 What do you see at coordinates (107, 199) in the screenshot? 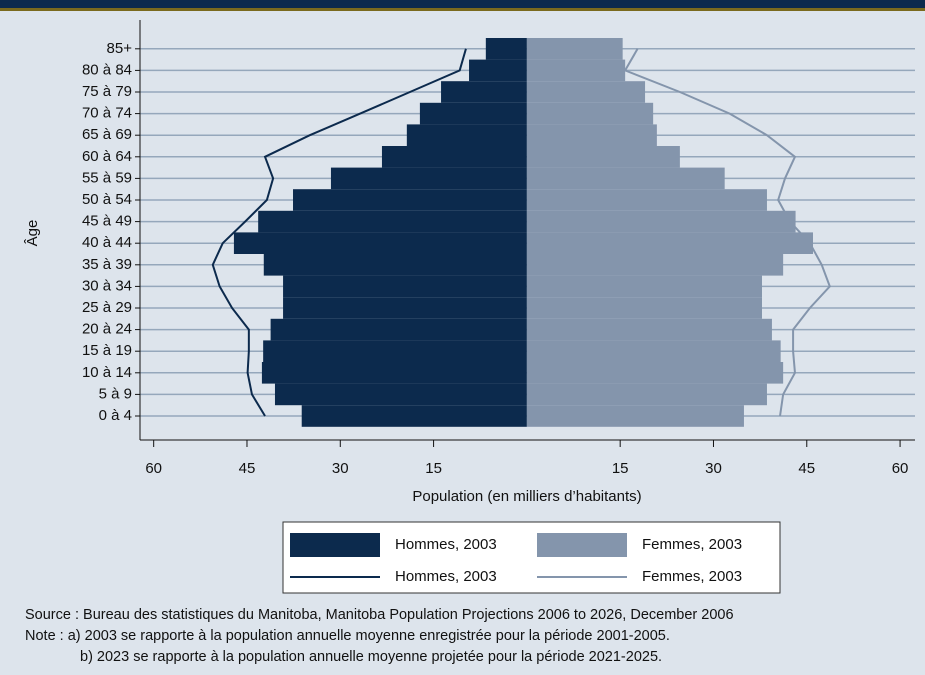
I see `y-tick-label: 50 à 54` at bounding box center [107, 199].